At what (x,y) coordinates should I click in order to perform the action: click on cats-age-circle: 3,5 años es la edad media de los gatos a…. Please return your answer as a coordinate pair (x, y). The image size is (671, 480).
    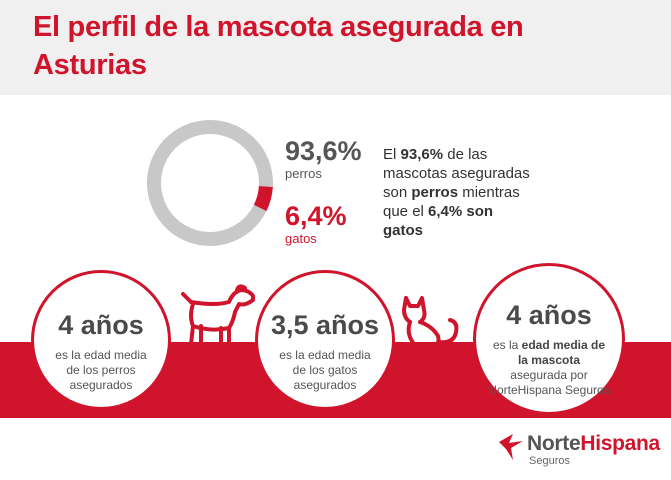
    Looking at the image, I should click on (325, 340).